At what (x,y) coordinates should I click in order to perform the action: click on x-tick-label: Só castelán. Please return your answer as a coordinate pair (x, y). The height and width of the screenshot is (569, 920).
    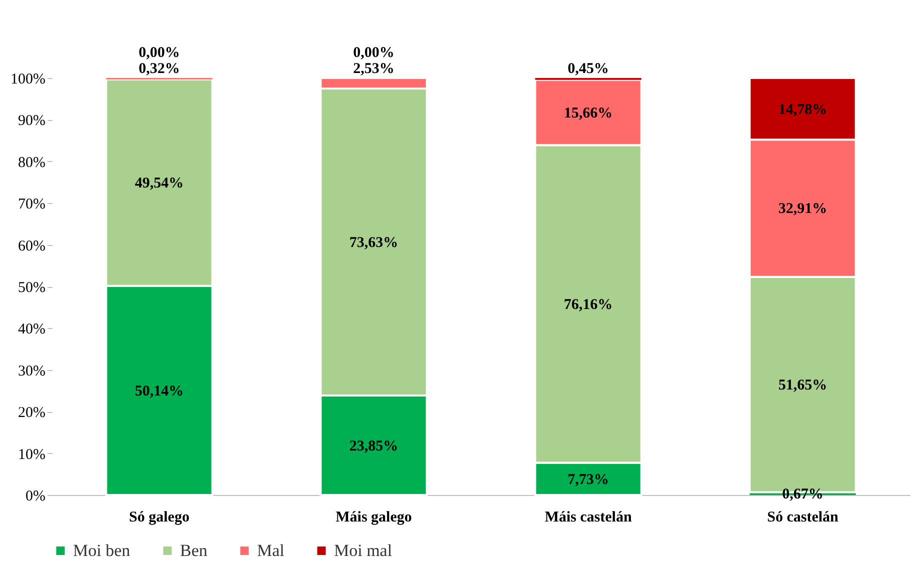
    Looking at the image, I should click on (803, 518).